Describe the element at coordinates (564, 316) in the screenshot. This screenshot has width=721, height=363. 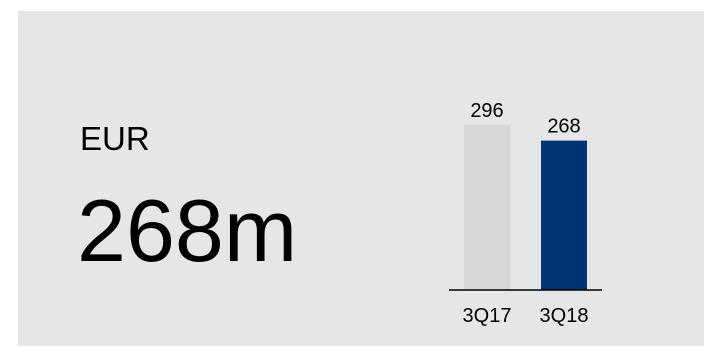
I see `category-label-3q18: 3Q18` at that location.